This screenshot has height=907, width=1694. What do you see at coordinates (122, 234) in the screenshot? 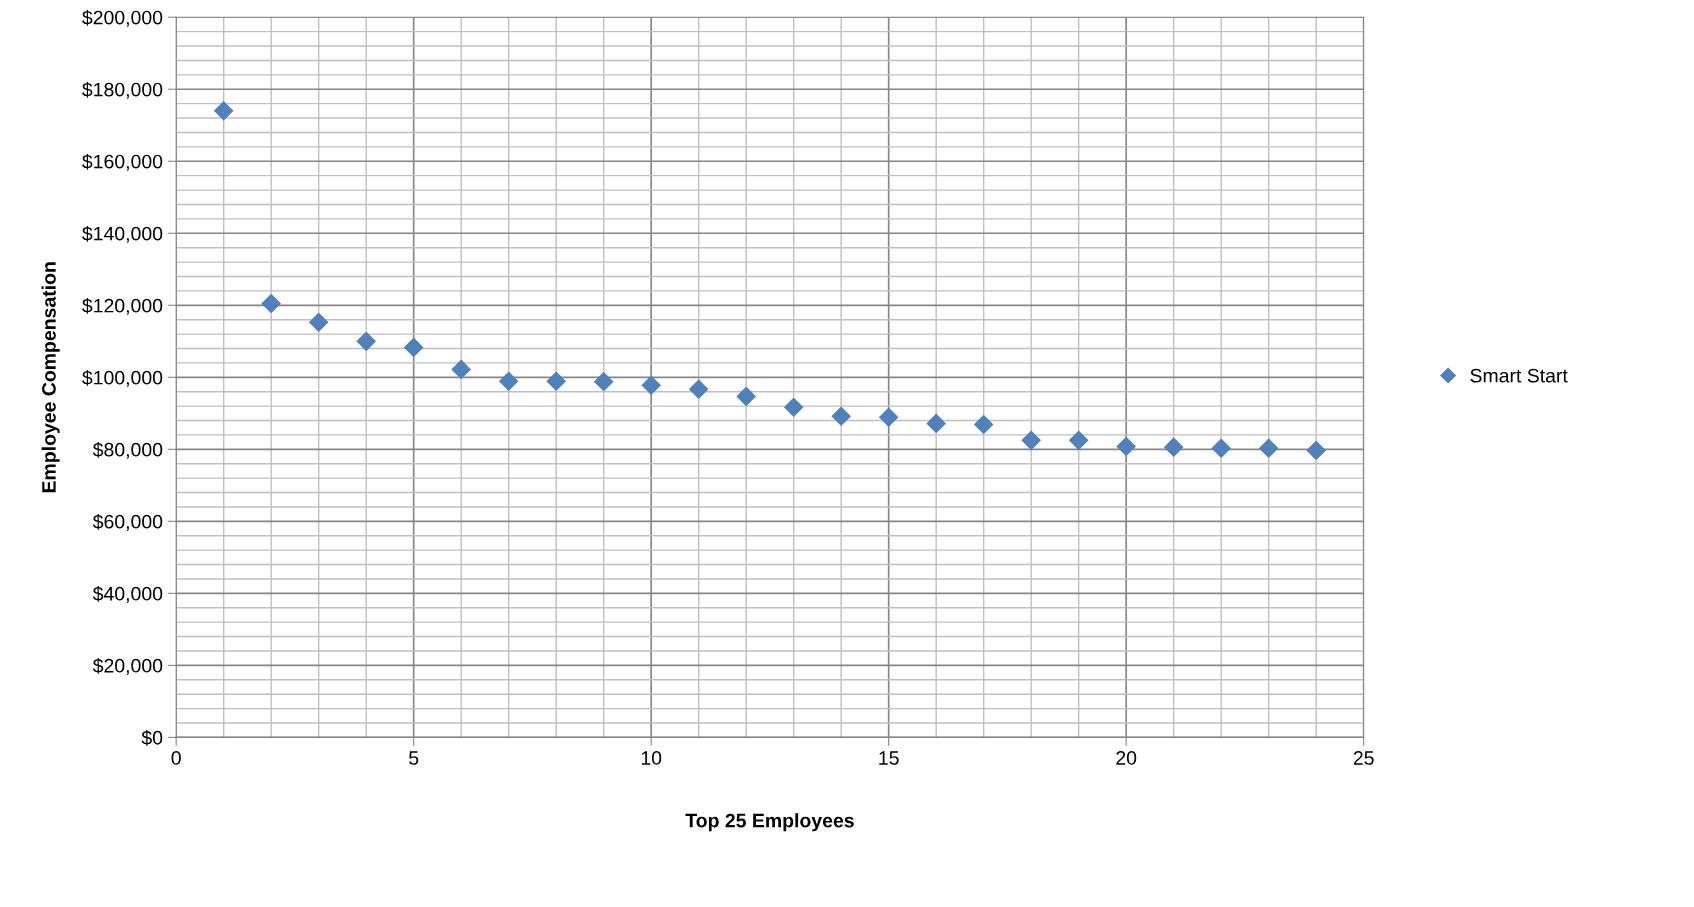
I see `y-tick-label: $140,000` at bounding box center [122, 234].